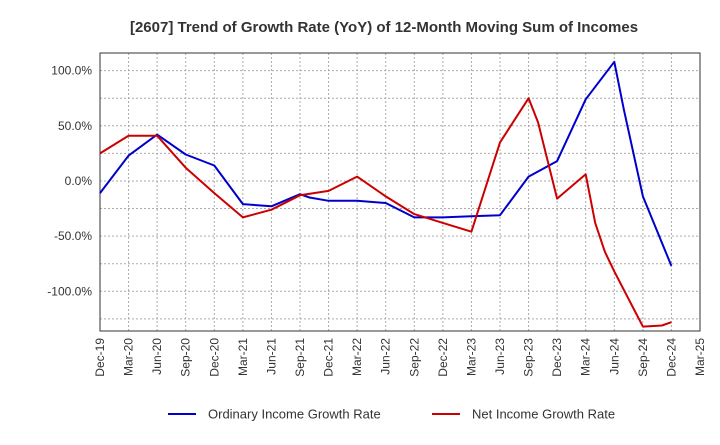 Image resolution: width=720 pixels, height=445 pixels. Describe the element at coordinates (71, 71) in the screenshot. I see `y-tick-label: 100.0%` at that location.